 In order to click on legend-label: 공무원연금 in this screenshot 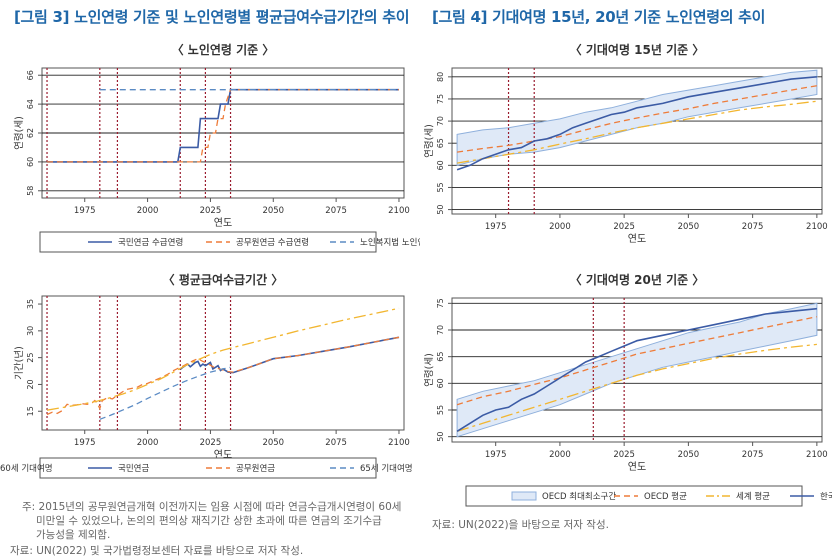, I will do `click(255, 469)`.